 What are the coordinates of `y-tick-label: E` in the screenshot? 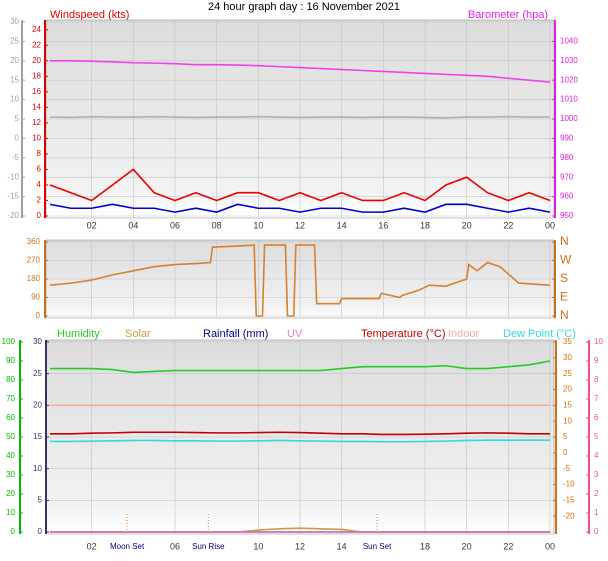 It's located at (564, 297).